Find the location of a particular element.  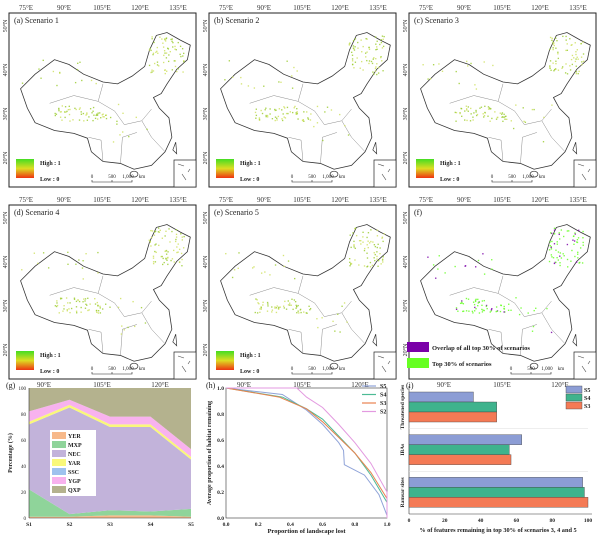

legend-label: SSC is located at coordinates (73, 473).